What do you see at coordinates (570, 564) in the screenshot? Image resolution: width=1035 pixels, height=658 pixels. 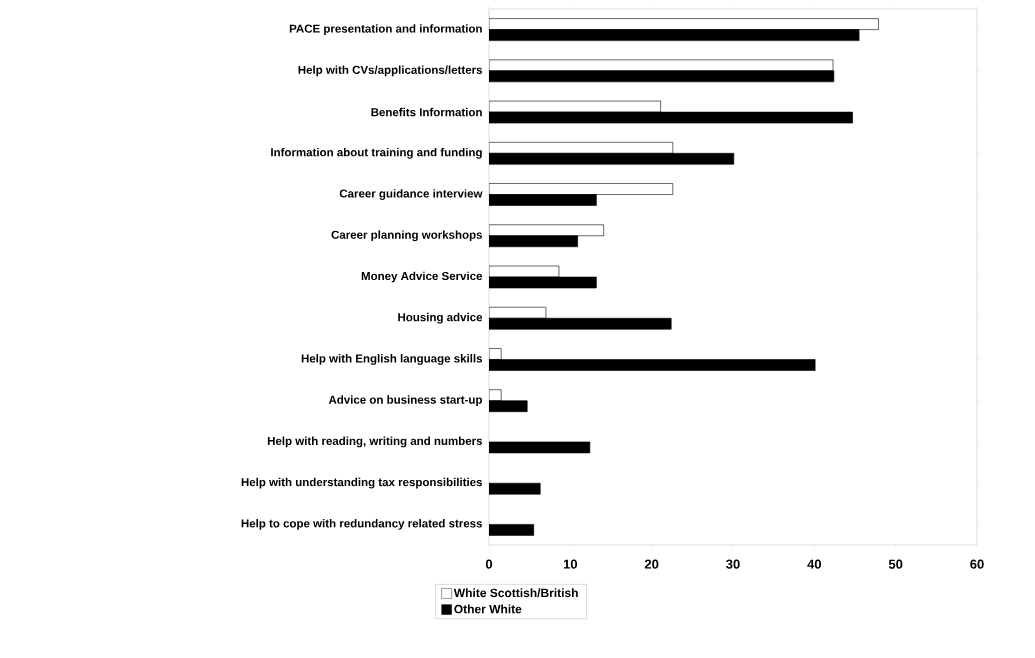 I see `x-tick-label: 10` at bounding box center [570, 564].